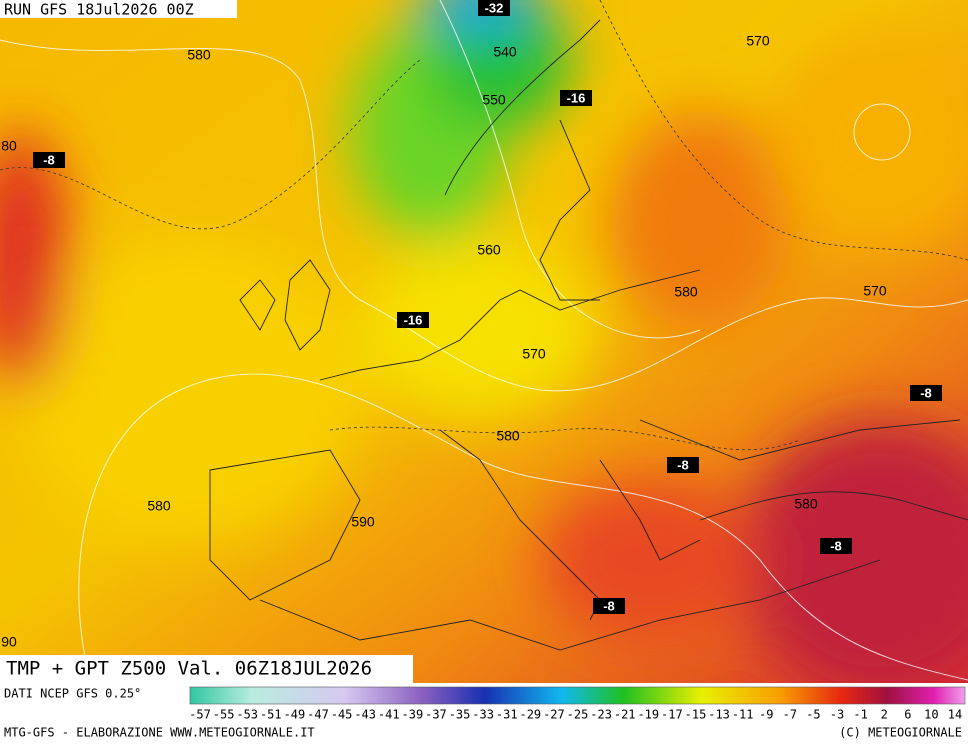 The width and height of the screenshot is (968, 745). What do you see at coordinates (9, 146) in the screenshot?
I see `contour-label: 80` at bounding box center [9, 146].